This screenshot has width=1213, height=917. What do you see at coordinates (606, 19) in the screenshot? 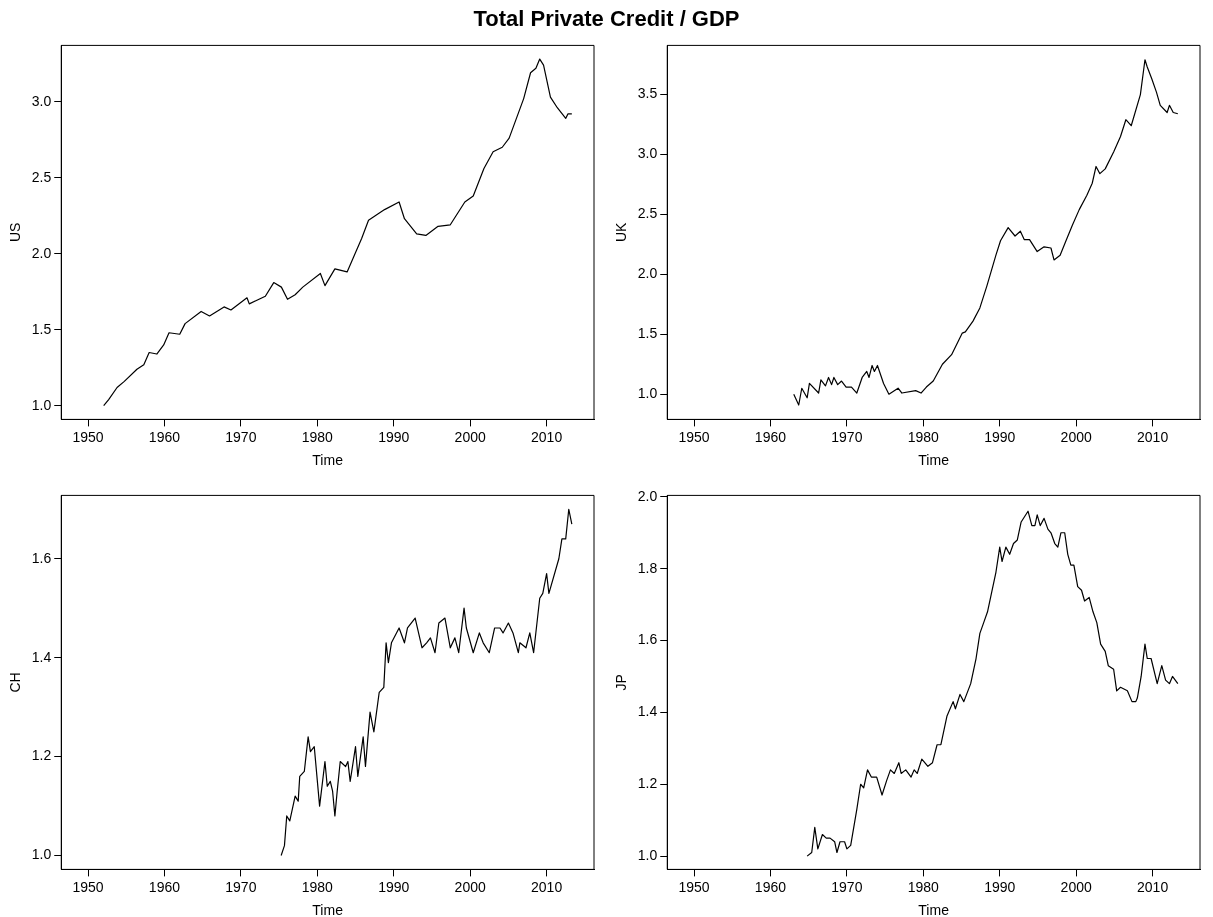
I see `chart-title: Total Private Credit / GDP` at bounding box center [606, 19].